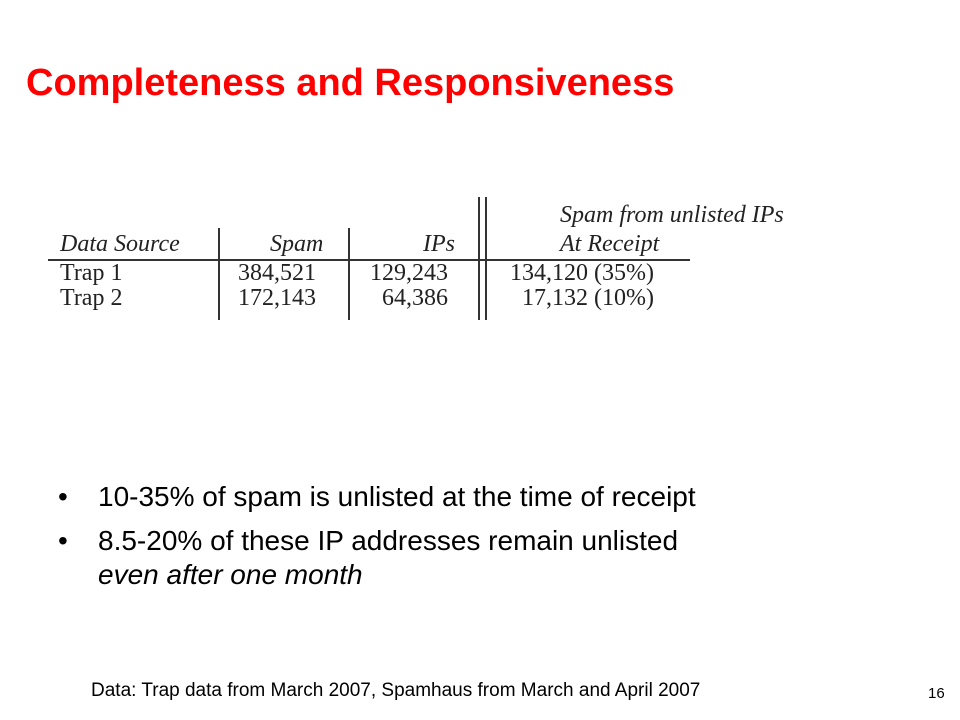 The height and width of the screenshot is (720, 960). Describe the element at coordinates (672, 215) in the screenshot. I see `header-unlisted-top: Spam from unlisted IPs` at that location.